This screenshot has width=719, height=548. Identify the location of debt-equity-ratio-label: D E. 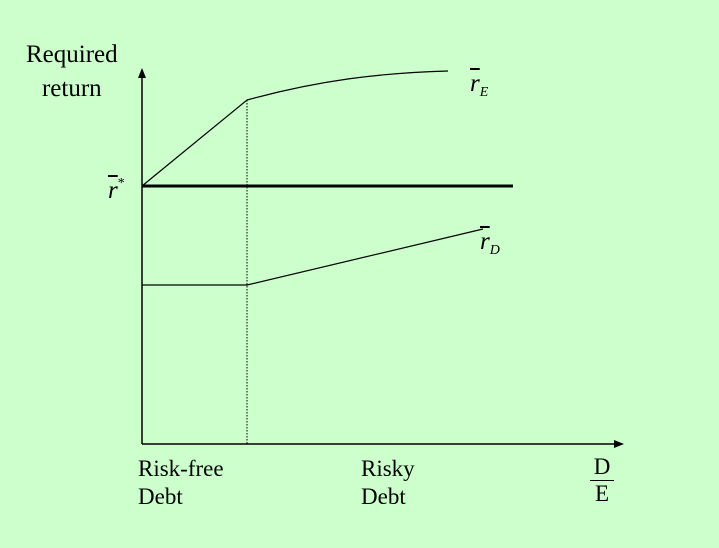
(602, 480).